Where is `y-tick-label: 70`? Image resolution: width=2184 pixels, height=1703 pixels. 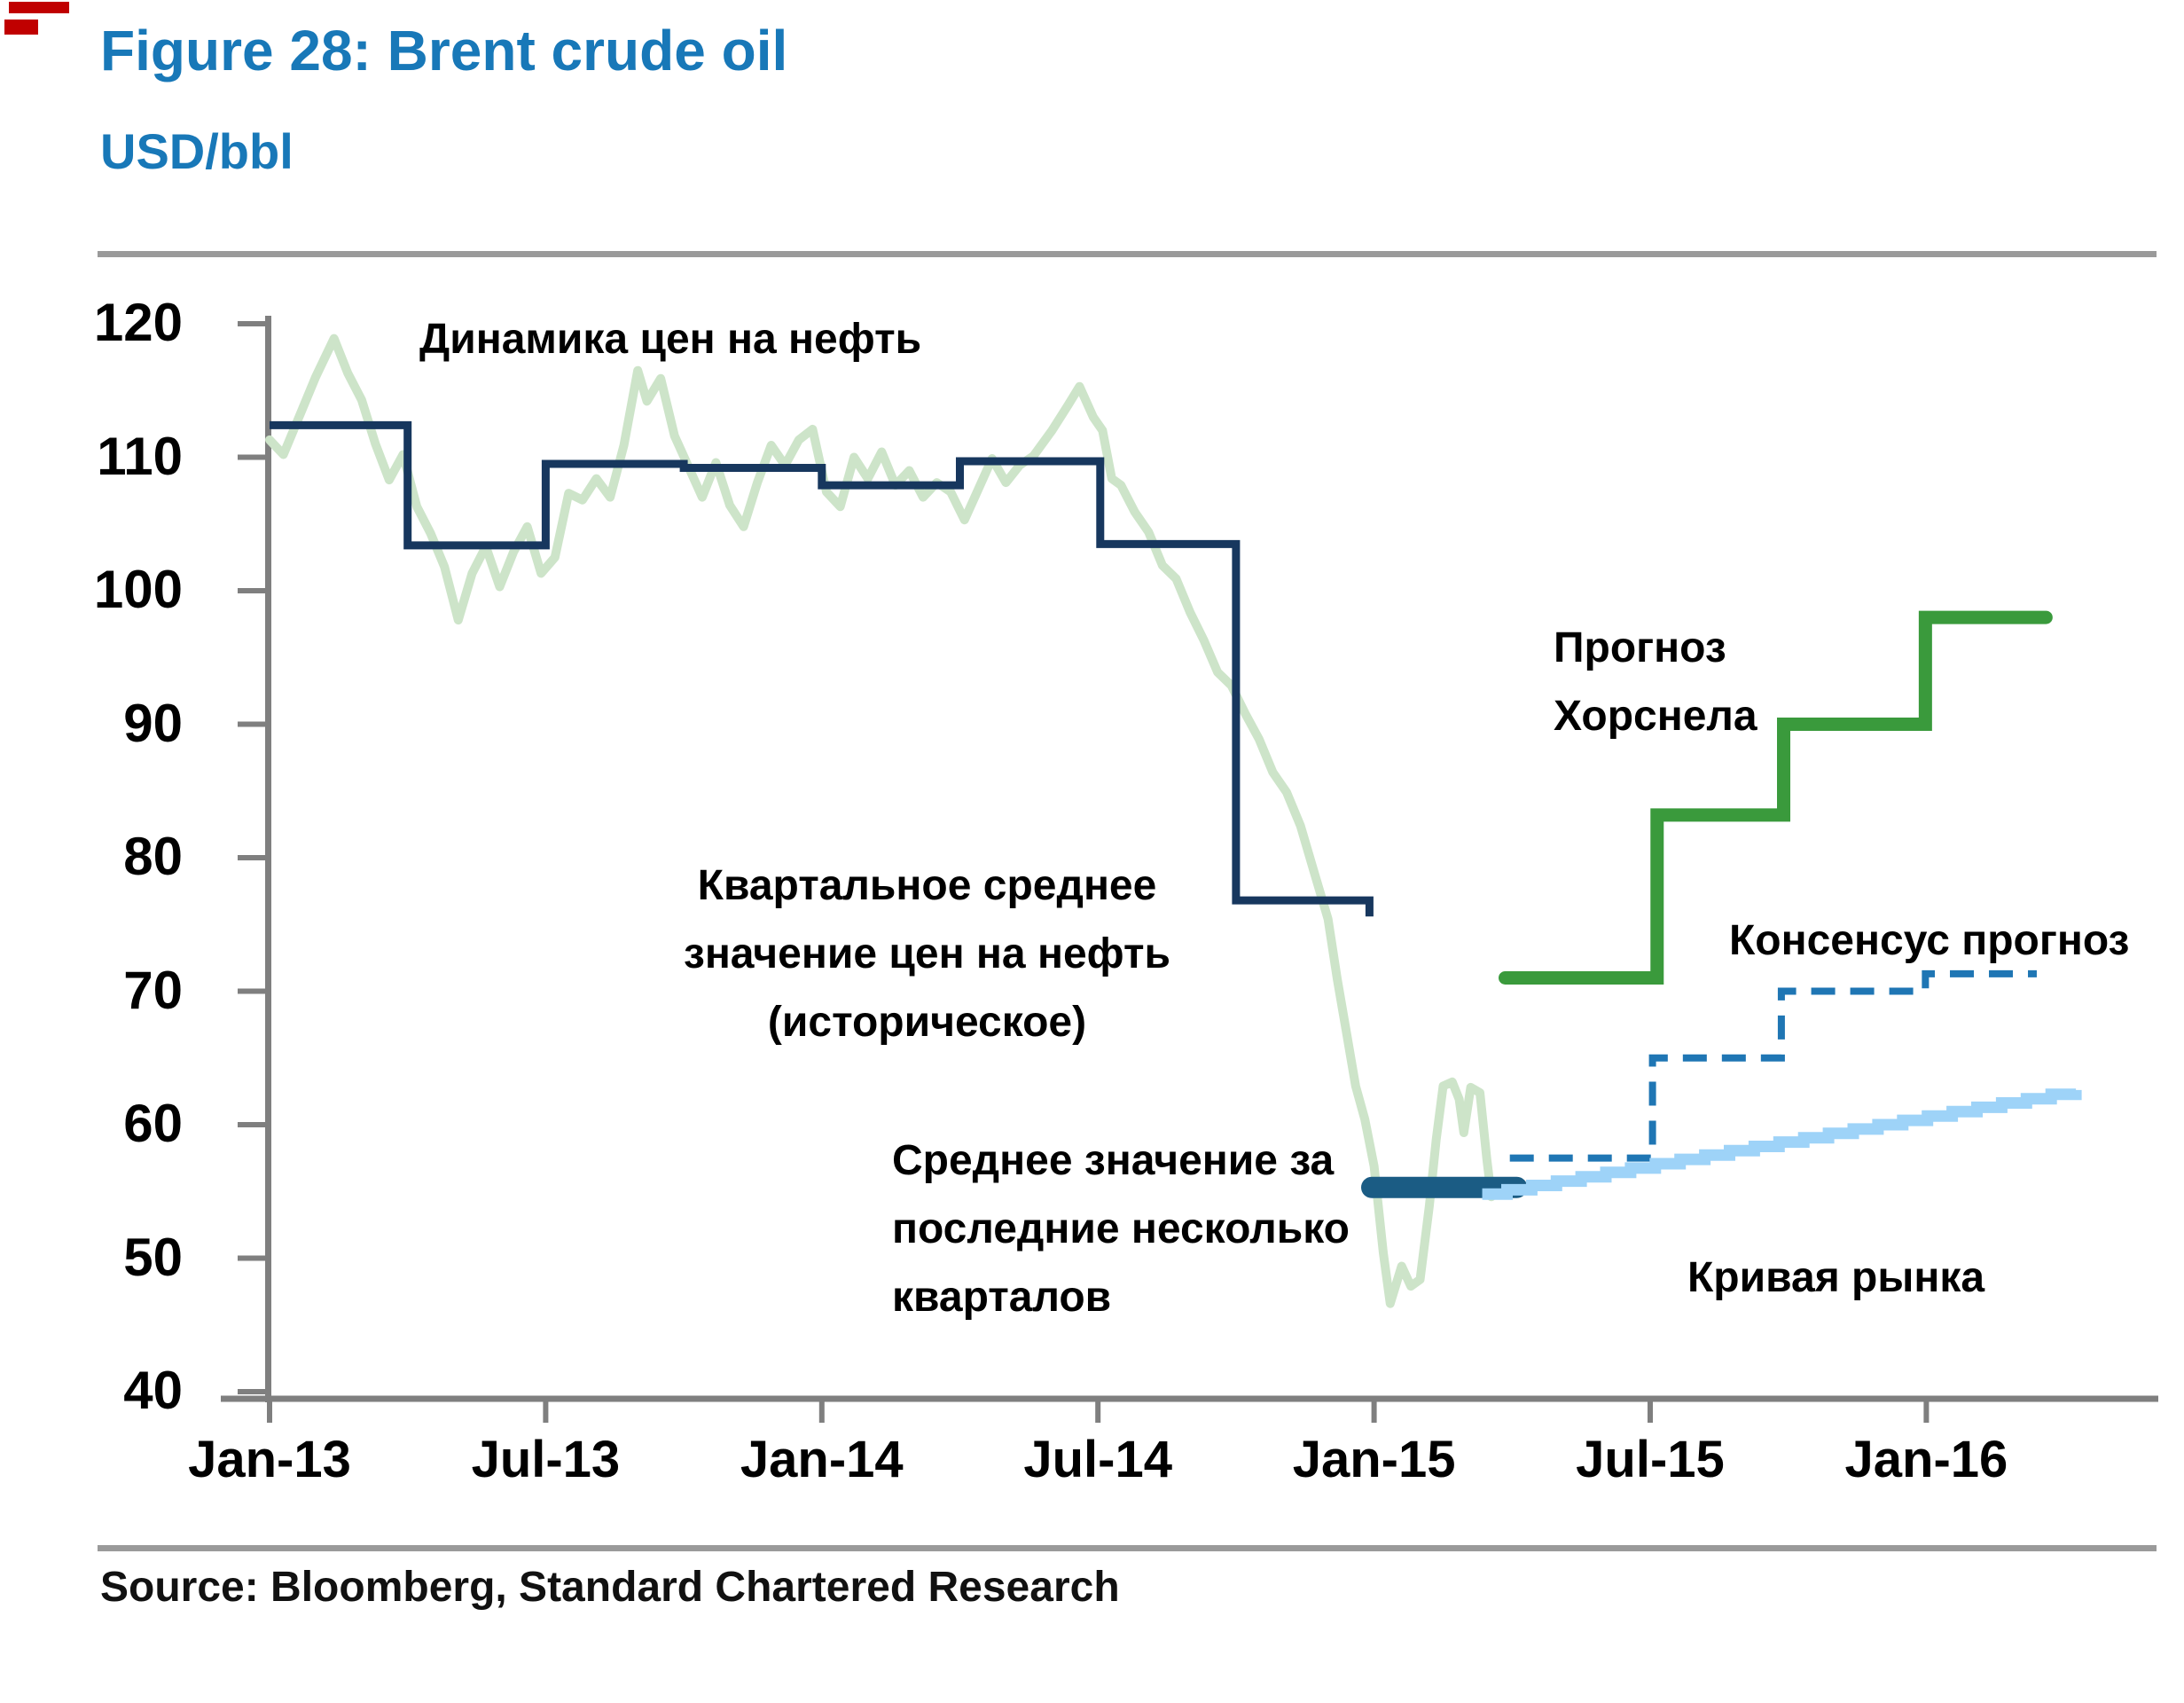 y-tick-label: 70 is located at coordinates (153, 990).